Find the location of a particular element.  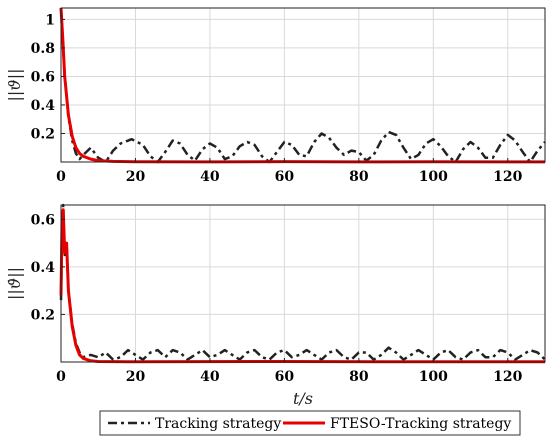

y-axis-label: ||ϑ̇|| is located at coordinates (14, 283).